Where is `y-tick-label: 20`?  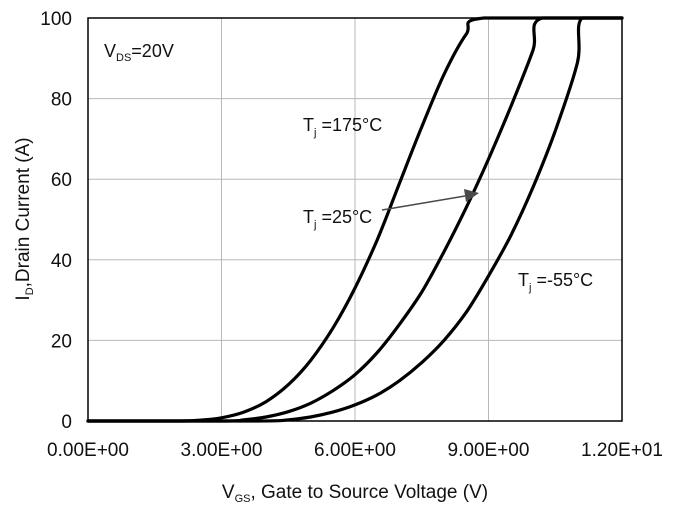 y-tick-label: 20 is located at coordinates (61, 341).